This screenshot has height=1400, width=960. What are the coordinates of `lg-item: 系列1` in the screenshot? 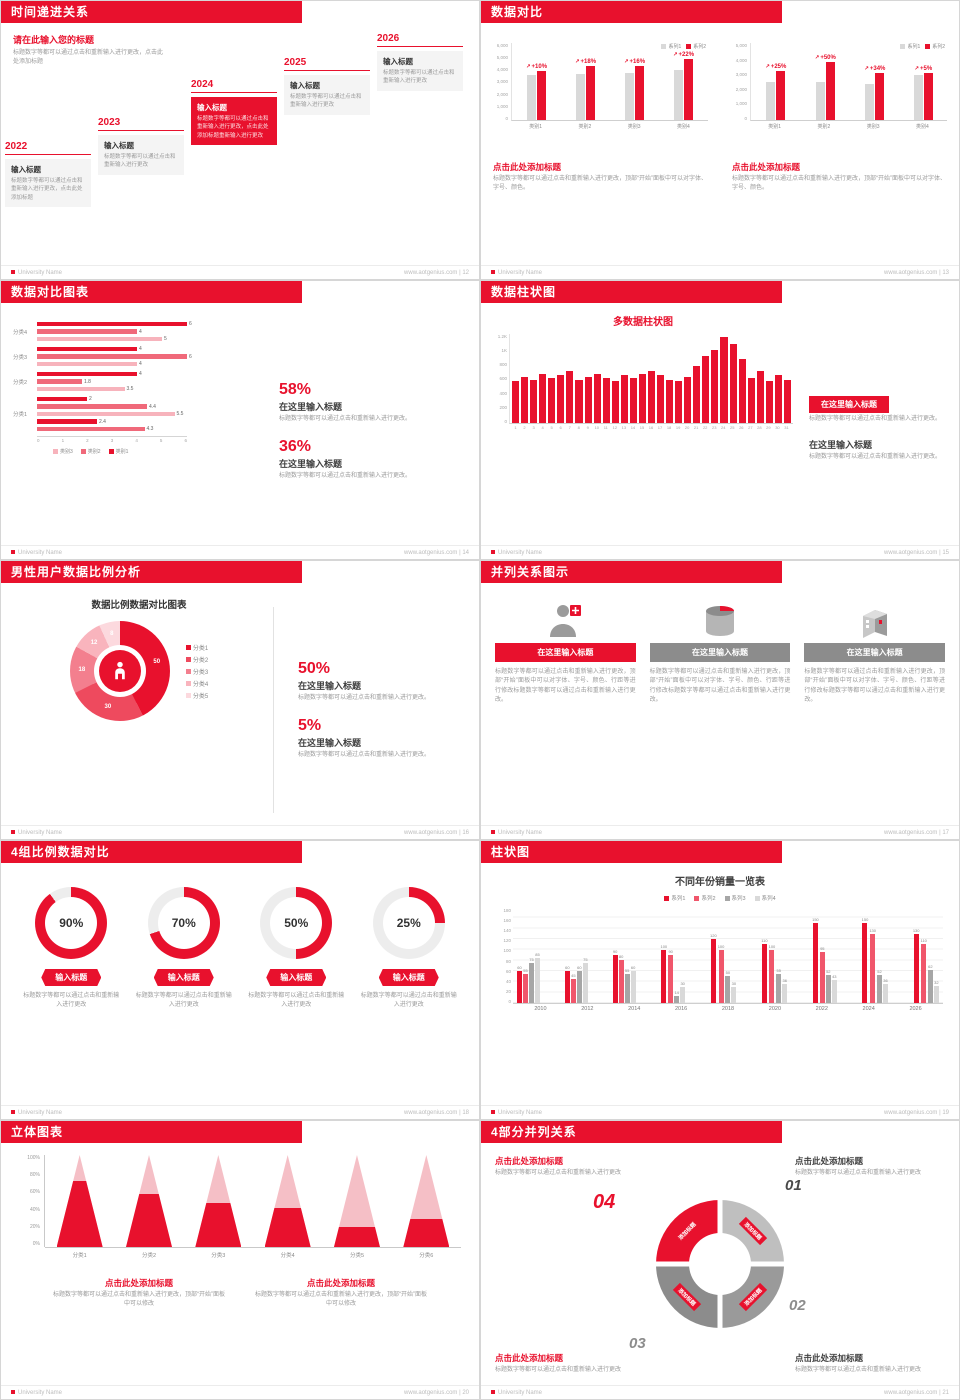 It's located at (910, 46).